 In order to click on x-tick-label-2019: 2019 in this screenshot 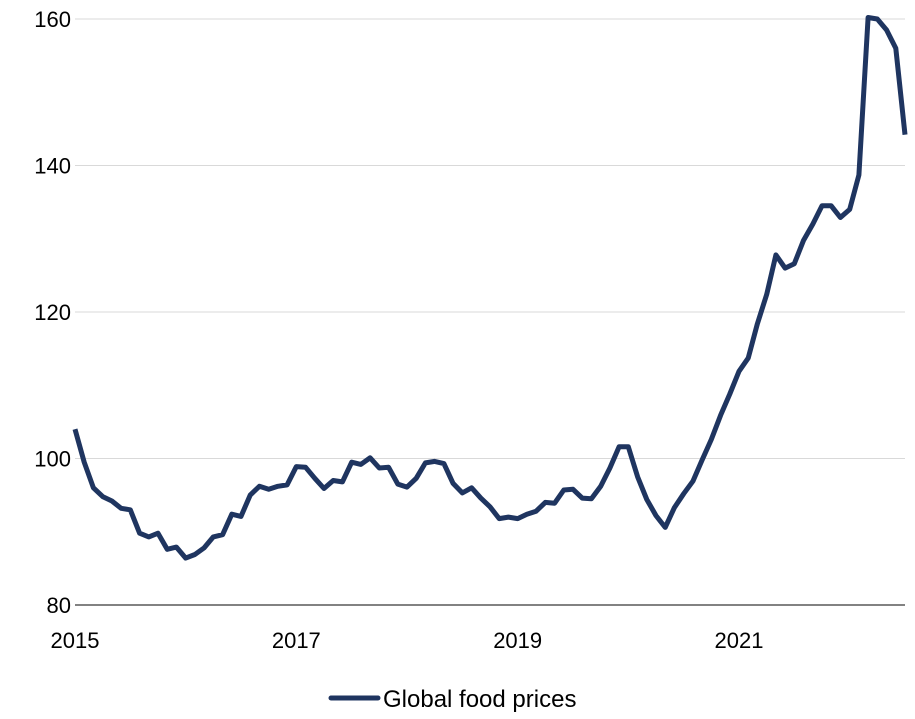, I will do `click(517, 640)`.